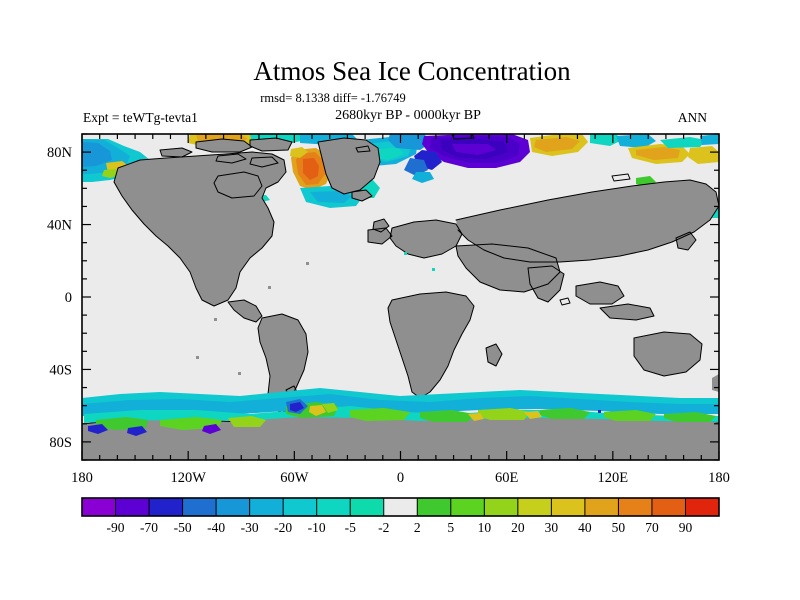  Describe the element at coordinates (188, 478) in the screenshot. I see `x-axis-label: 120W` at that location.